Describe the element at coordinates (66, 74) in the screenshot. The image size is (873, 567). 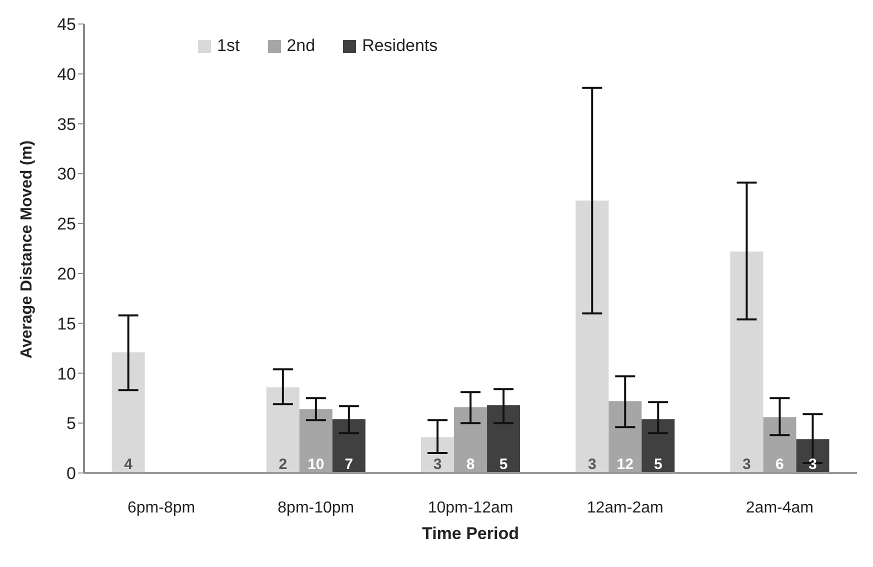
I see `y-tick-label: 40` at that location.